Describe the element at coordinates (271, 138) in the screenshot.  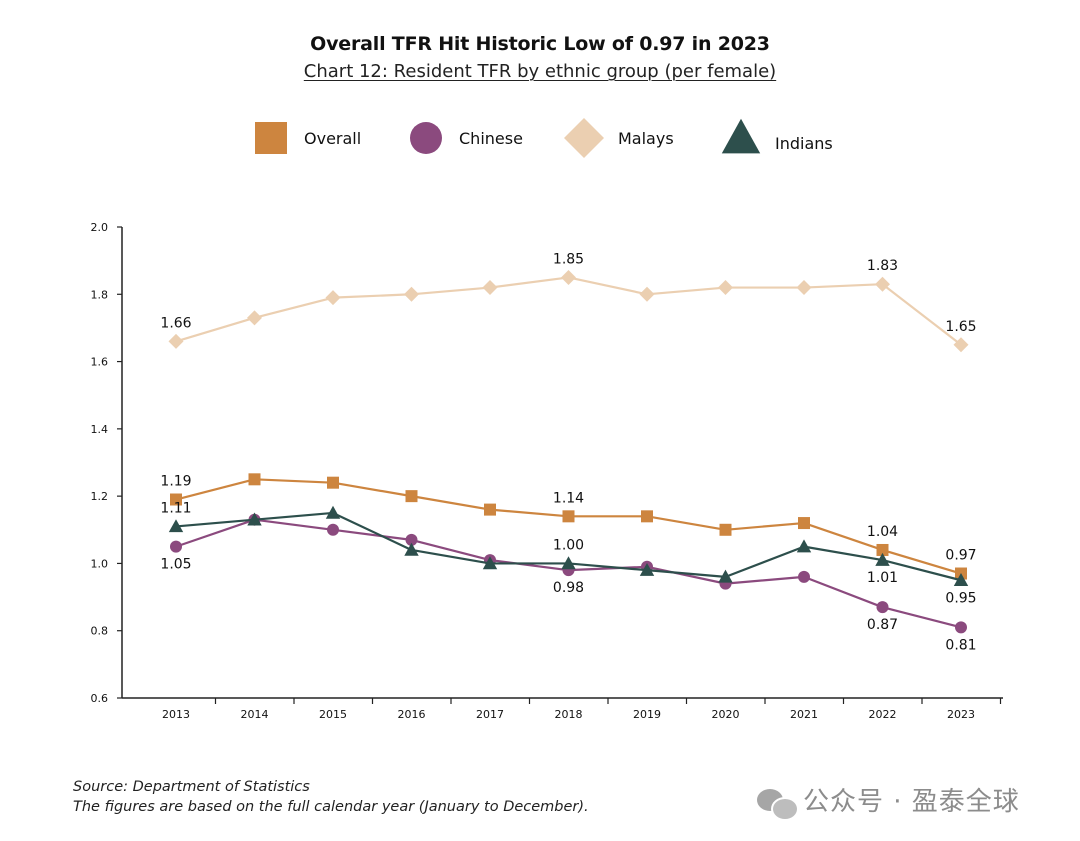
I see `legend-marker-overall` at that location.